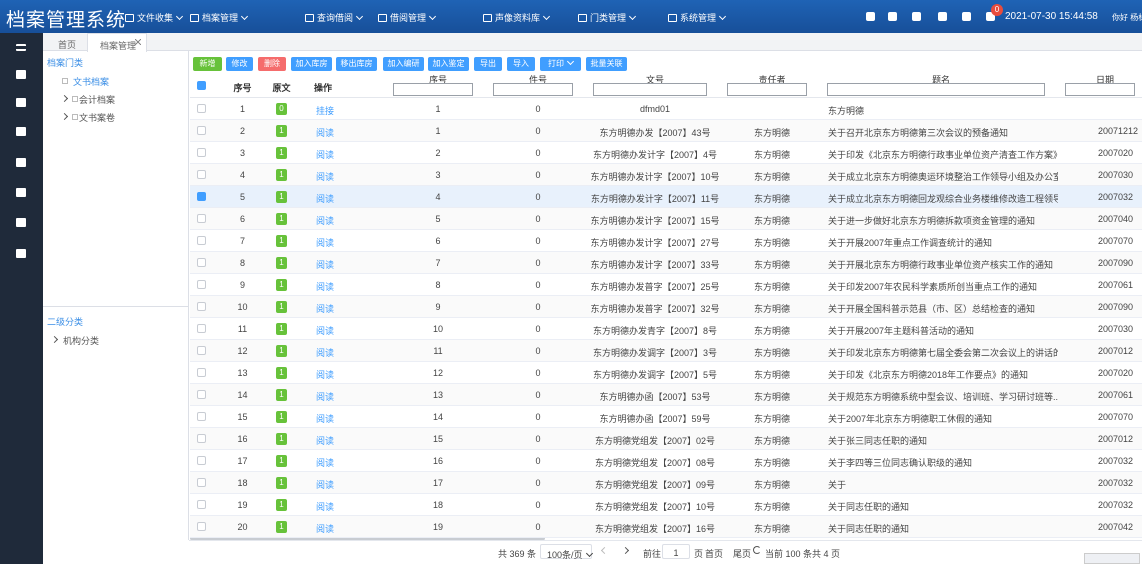 Image resolution: width=1142 pixels, height=564 pixels. Describe the element at coordinates (606, 64) in the screenshot. I see `toolbar-button: 批量关联` at that location.